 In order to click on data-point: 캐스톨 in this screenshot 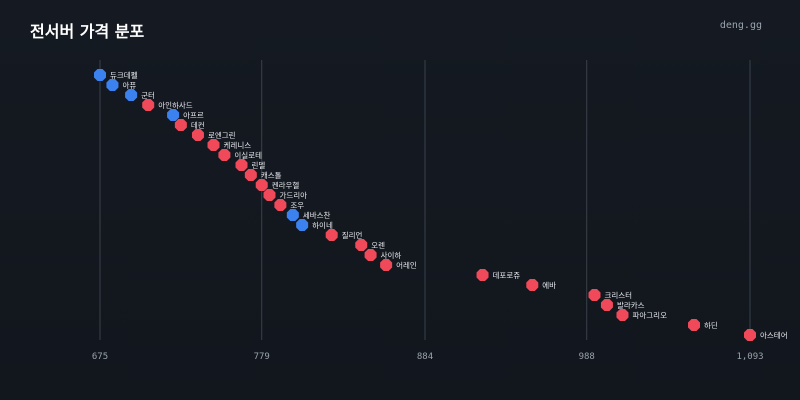, I will do `click(263, 175)`.